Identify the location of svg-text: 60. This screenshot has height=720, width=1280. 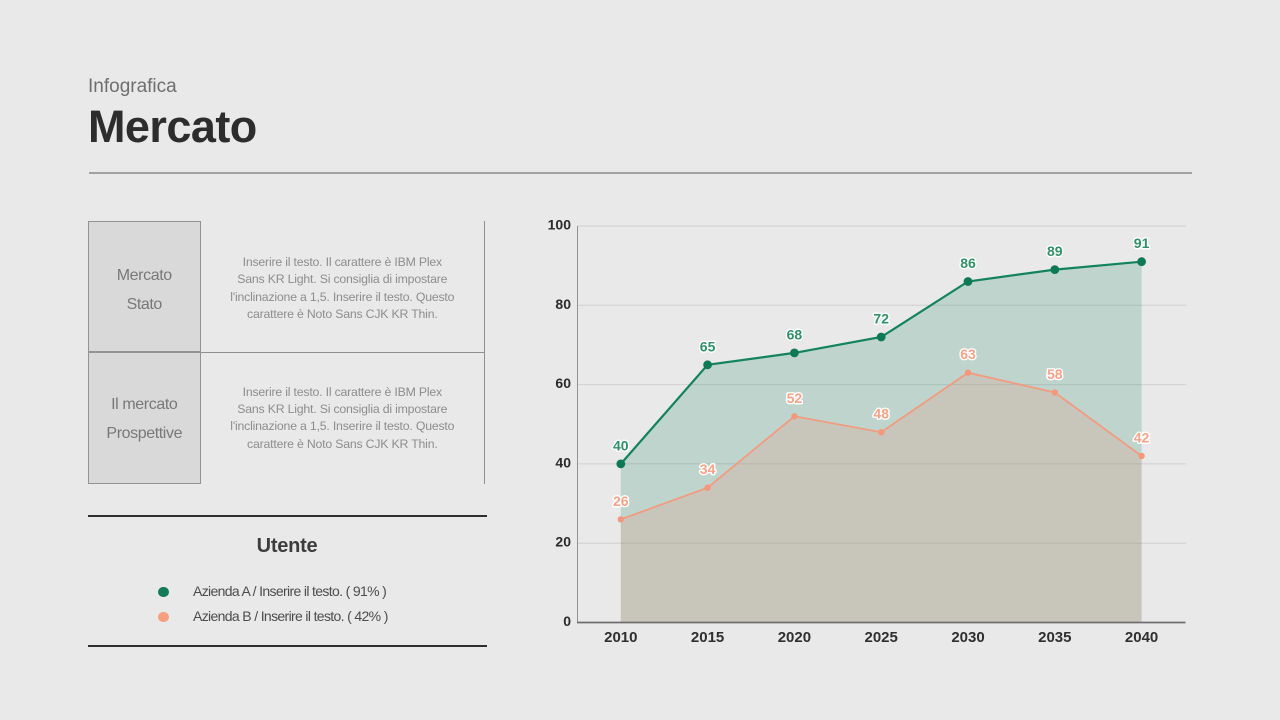
(563, 383).